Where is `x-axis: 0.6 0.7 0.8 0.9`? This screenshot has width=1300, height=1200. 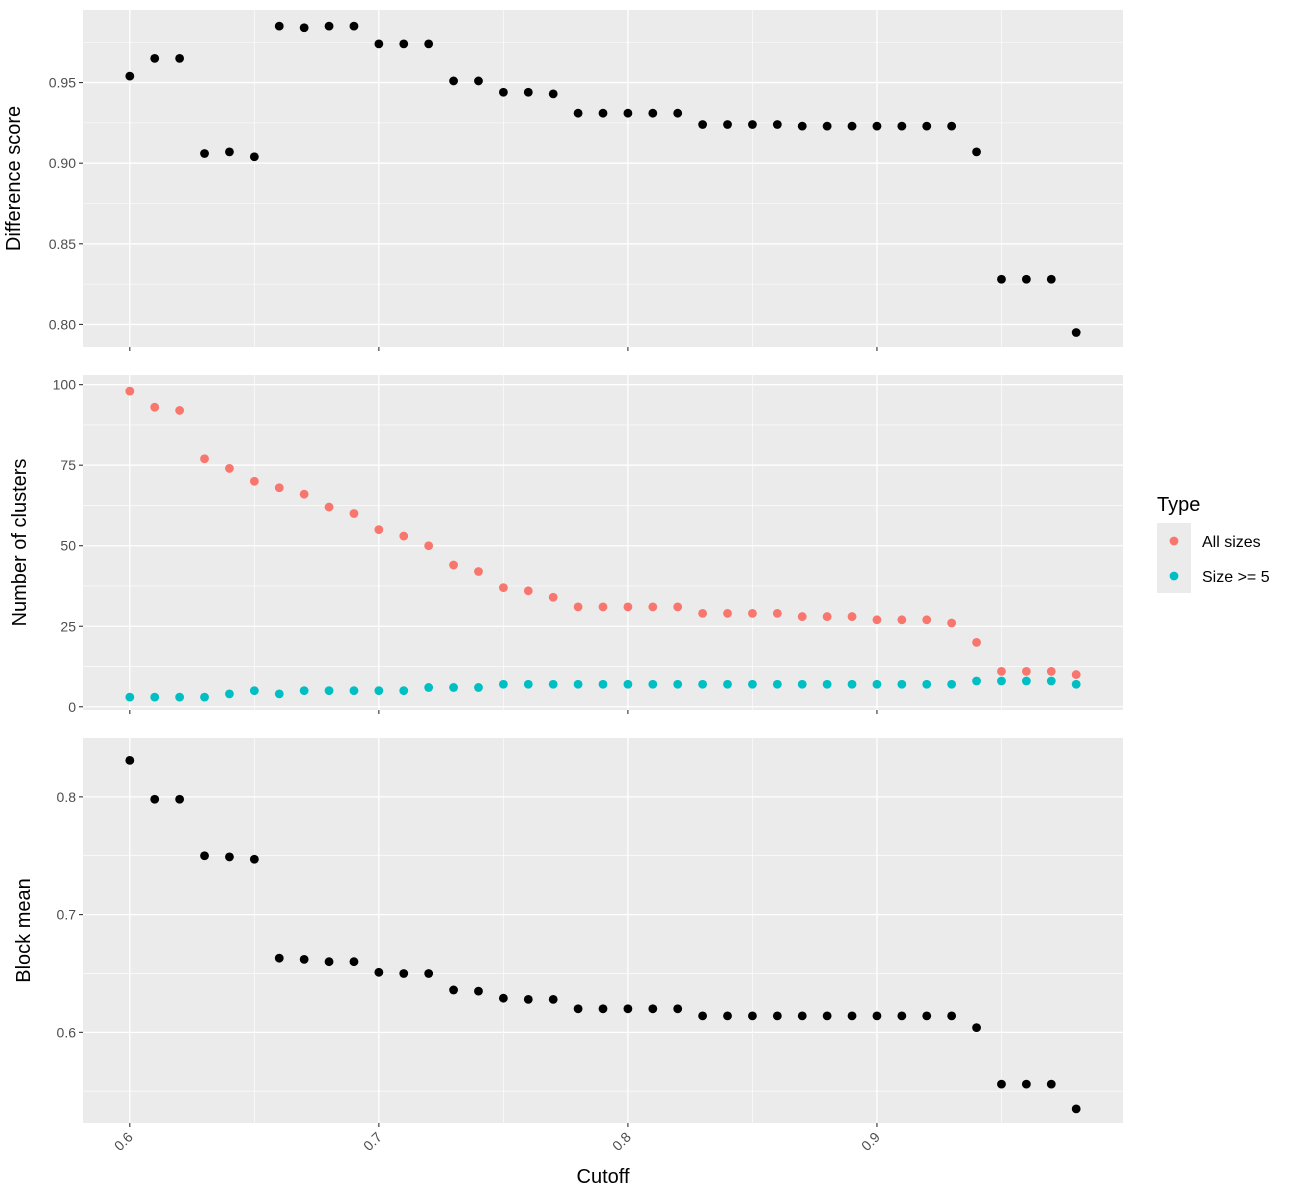 x-axis: 0.6 0.7 0.8 0.9 is located at coordinates (497, 1141).